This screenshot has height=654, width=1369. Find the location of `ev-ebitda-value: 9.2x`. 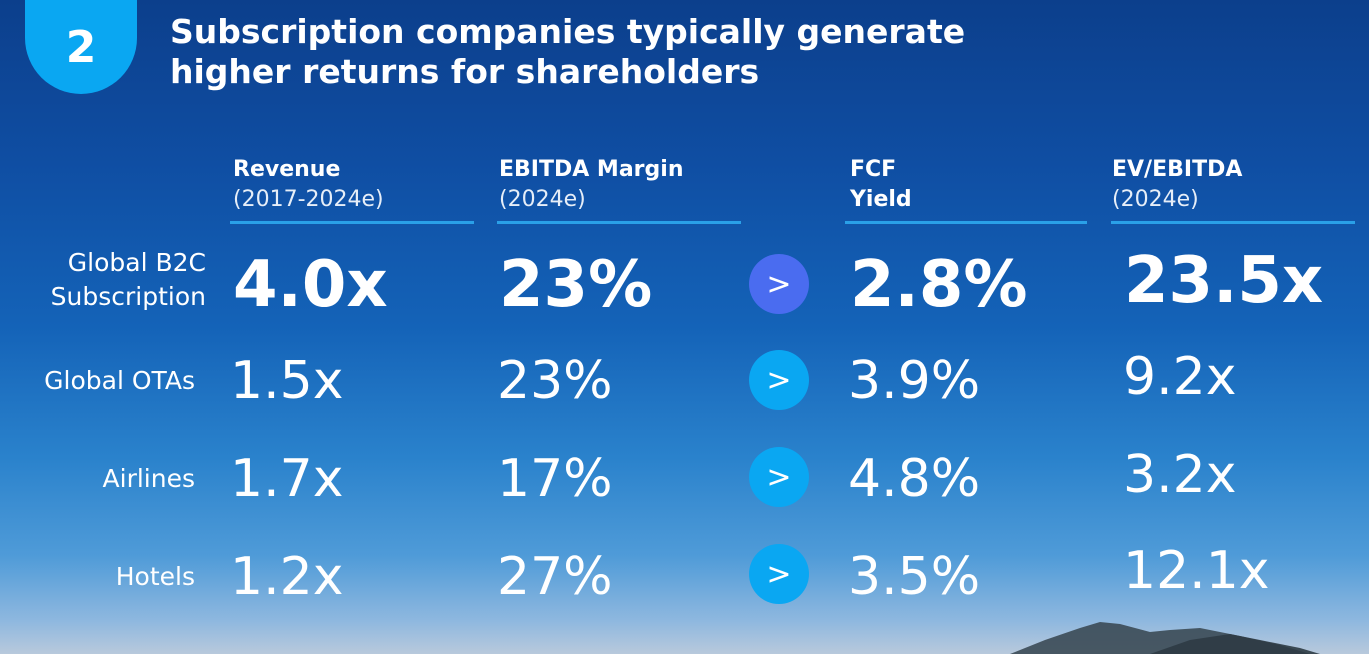

ev-ebitda-value: 9.2x is located at coordinates (1180, 377).